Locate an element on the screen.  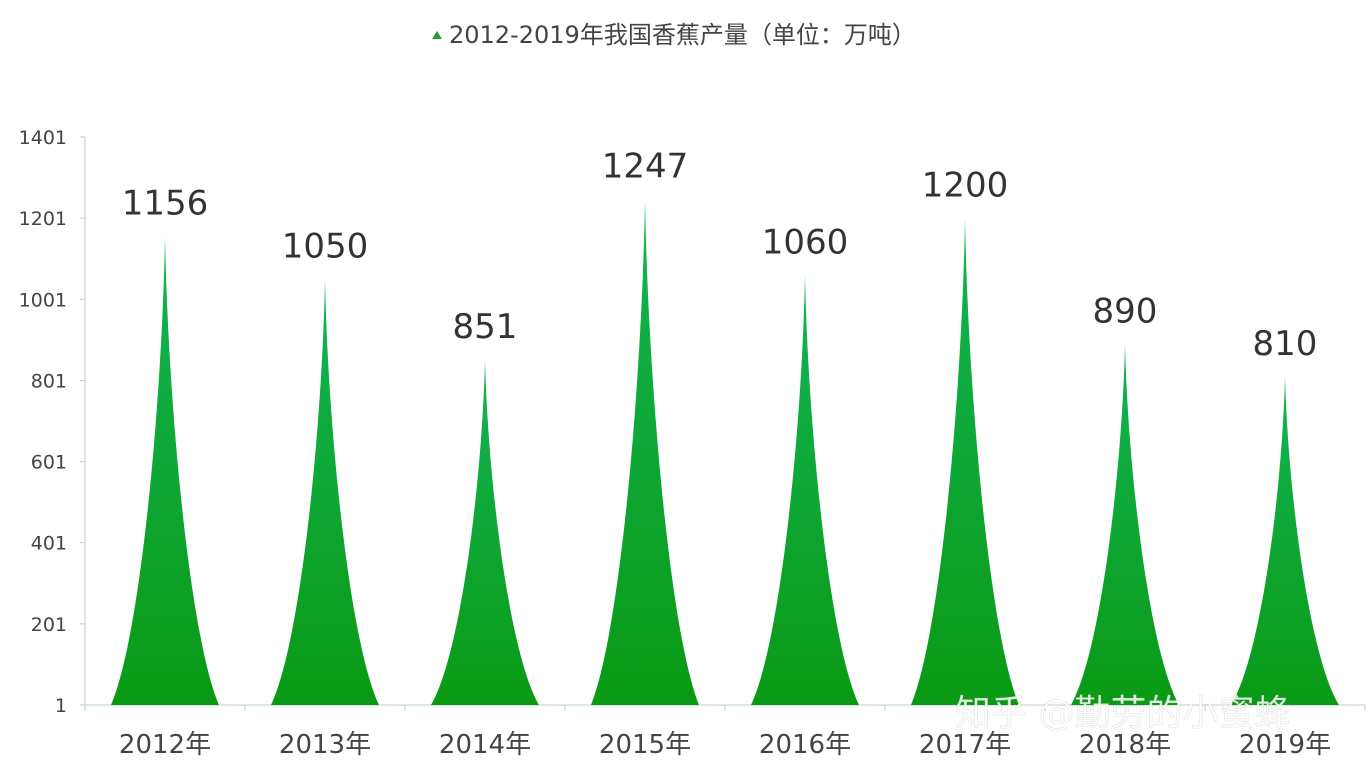
y-tick-label: 801 is located at coordinates (49, 381).